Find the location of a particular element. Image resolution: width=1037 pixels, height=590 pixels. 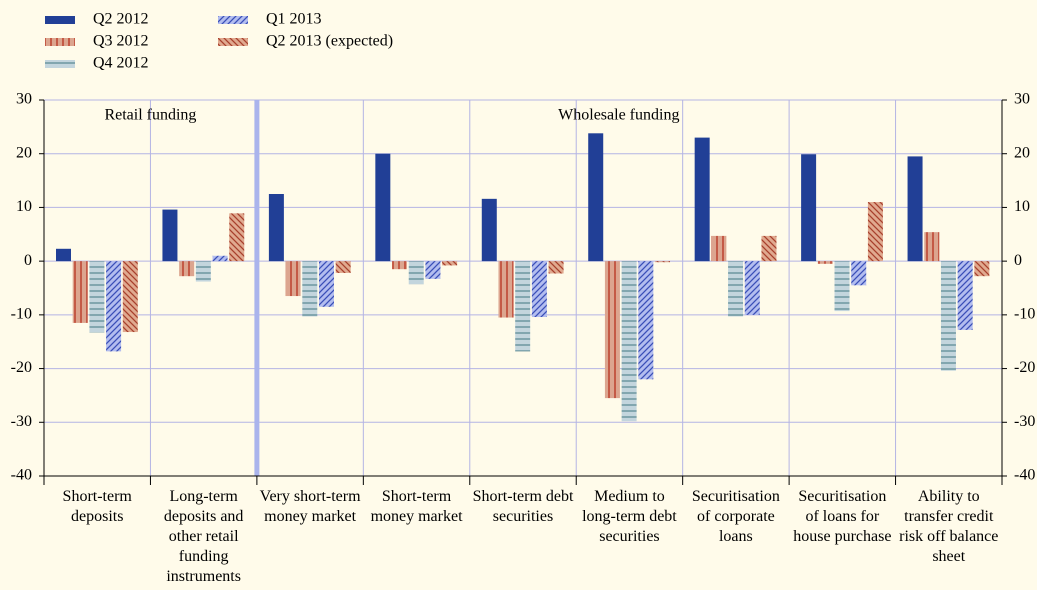

y2-tick-label: -20 is located at coordinates (1024, 367).